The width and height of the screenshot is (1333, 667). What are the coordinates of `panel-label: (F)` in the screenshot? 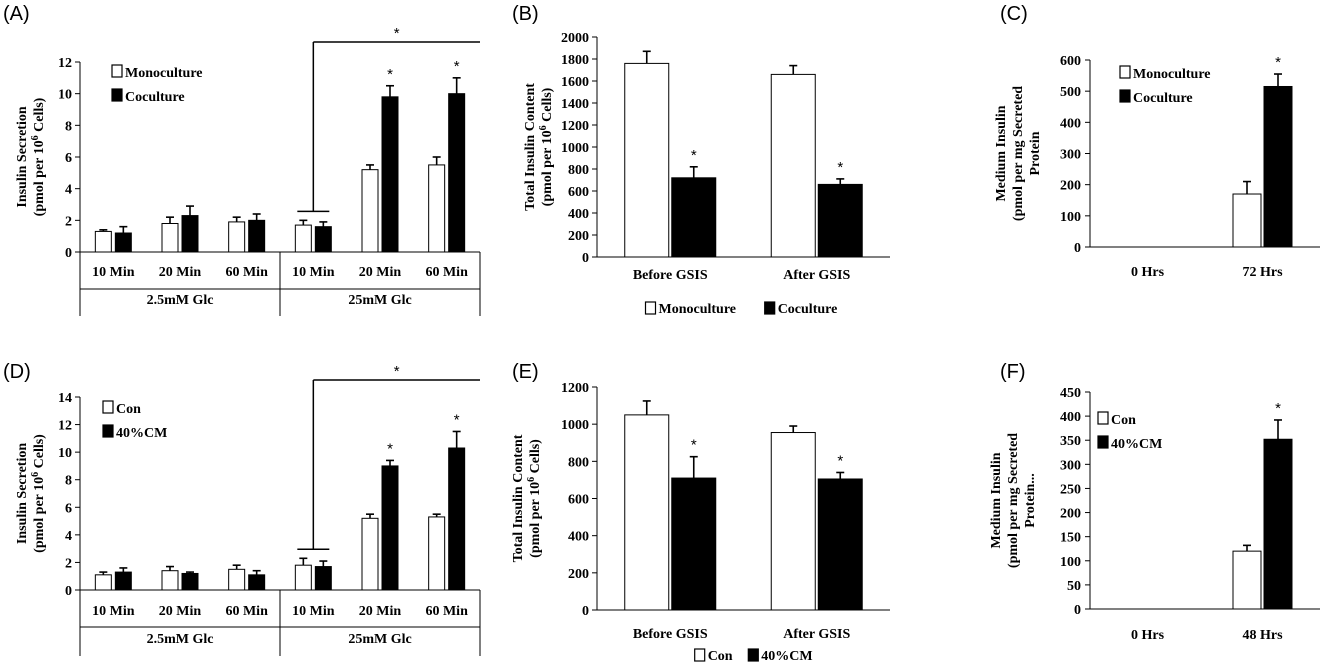 It's located at (1013, 372).